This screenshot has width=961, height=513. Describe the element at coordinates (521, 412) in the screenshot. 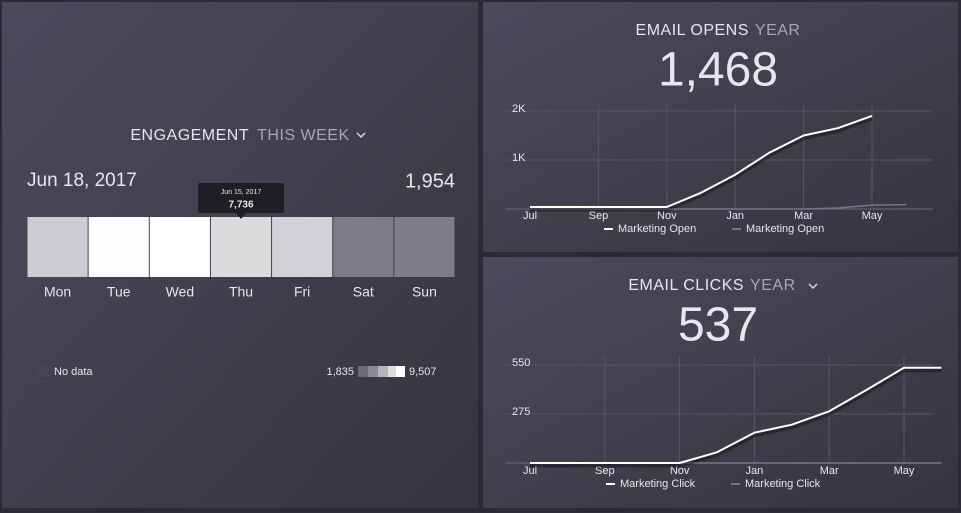

I see `y-tick-label: 275` at that location.